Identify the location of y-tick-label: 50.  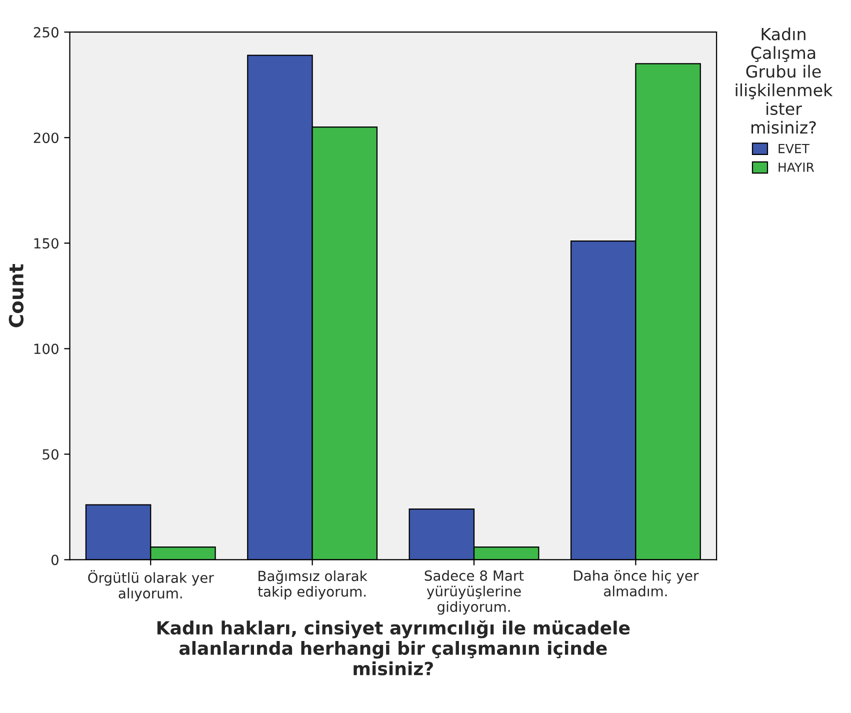
(50, 454).